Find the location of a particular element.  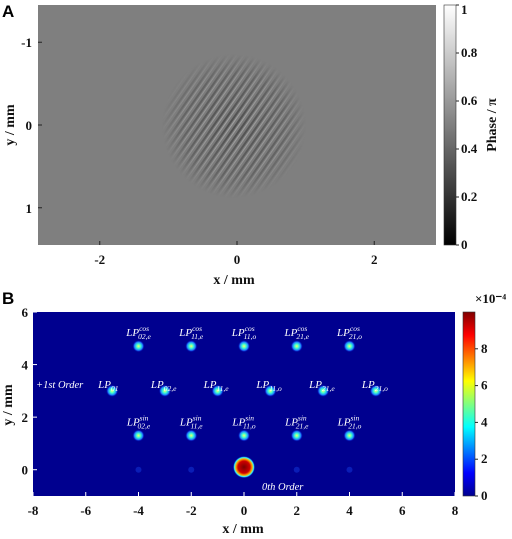

intensity-colorbar is located at coordinates (469, 404).